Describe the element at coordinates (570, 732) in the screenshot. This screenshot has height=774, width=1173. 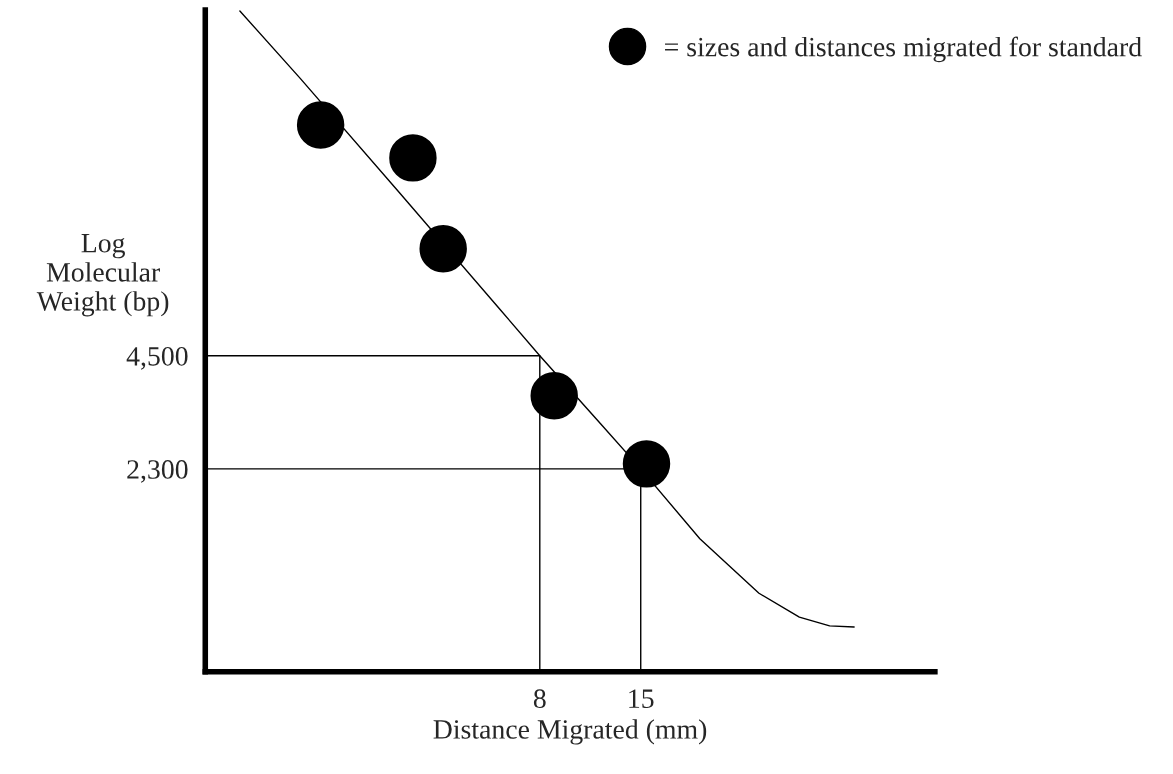
I see `x-axis-title: Distance Migrated (mm)` at that location.